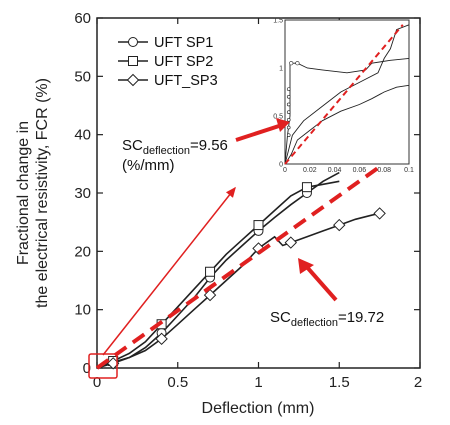 This screenshot has height=425, width=450. What do you see at coordinates (186, 81) in the screenshot?
I see `legend-label: UFT_SP3` at bounding box center [186, 81].